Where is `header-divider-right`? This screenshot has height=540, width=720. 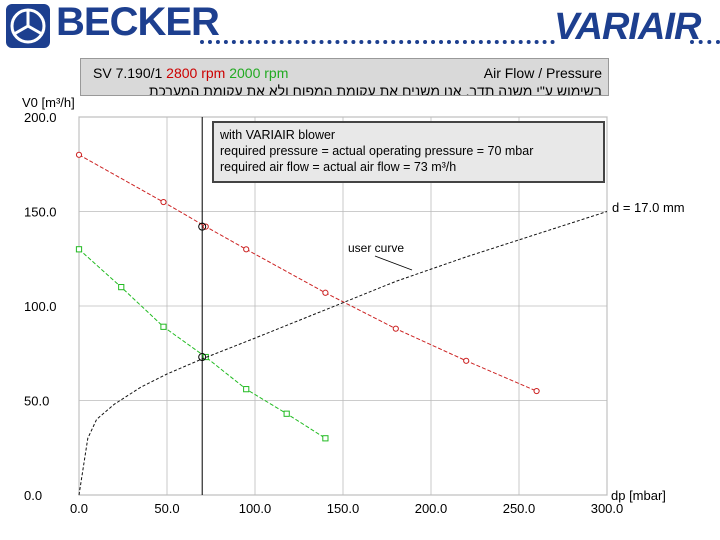 header-divider-right is located at coordinates (705, 42).